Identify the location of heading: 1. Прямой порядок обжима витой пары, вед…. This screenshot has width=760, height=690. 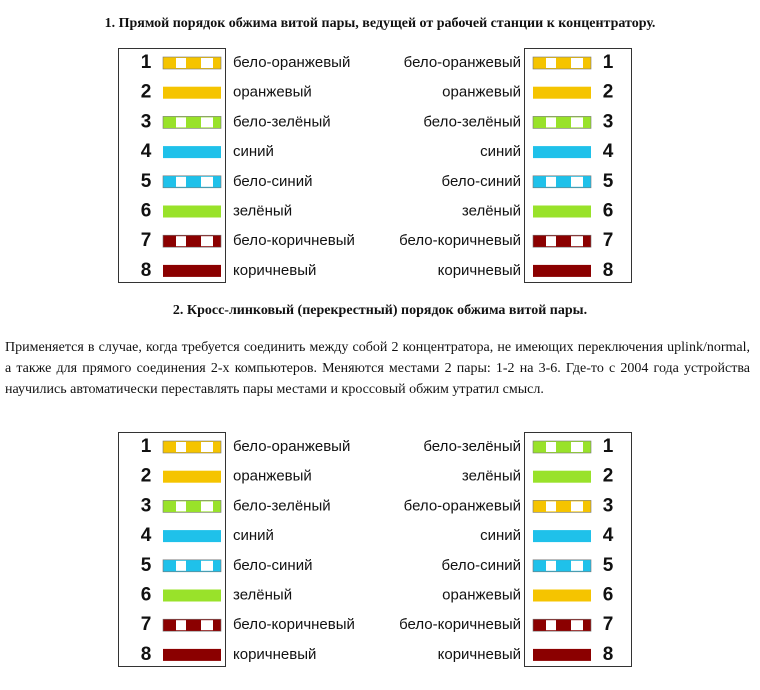
(380, 23).